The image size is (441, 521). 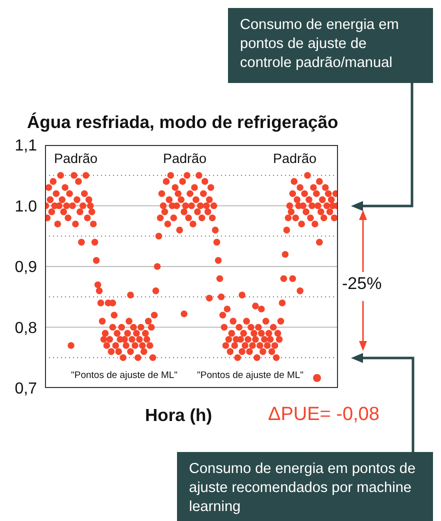 What do you see at coordinates (362, 284) in the screenshot?
I see `text: -25%` at bounding box center [362, 284].